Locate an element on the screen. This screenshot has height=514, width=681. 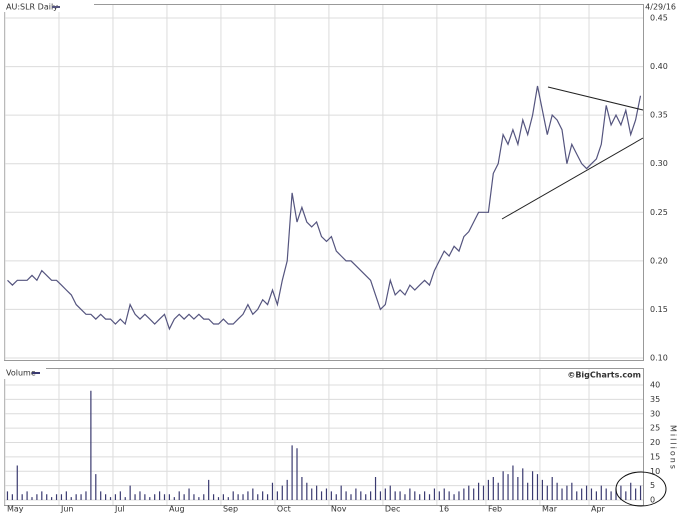
y-tick-label: 0.40 is located at coordinates (659, 66).